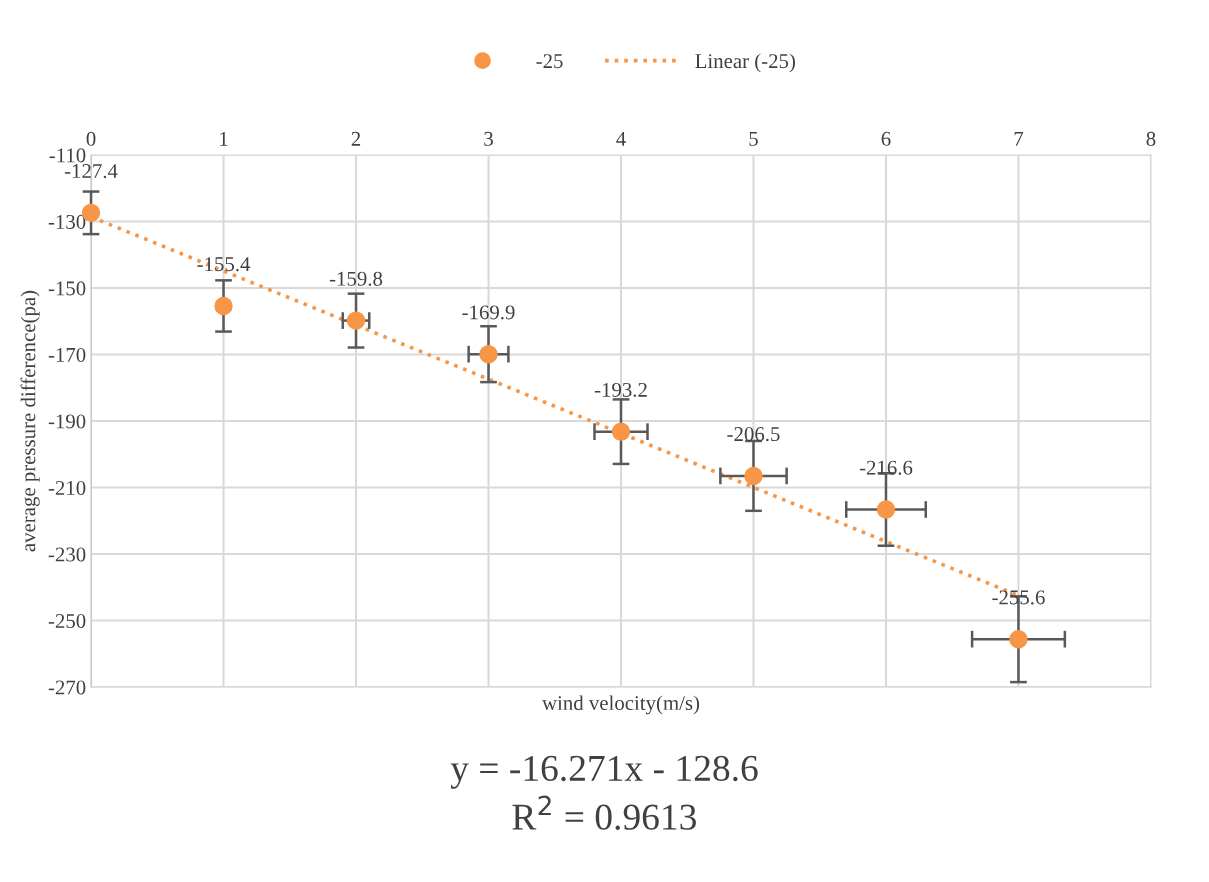  Describe the element at coordinates (67, 620) in the screenshot. I see `y-tick-label: -250` at that location.